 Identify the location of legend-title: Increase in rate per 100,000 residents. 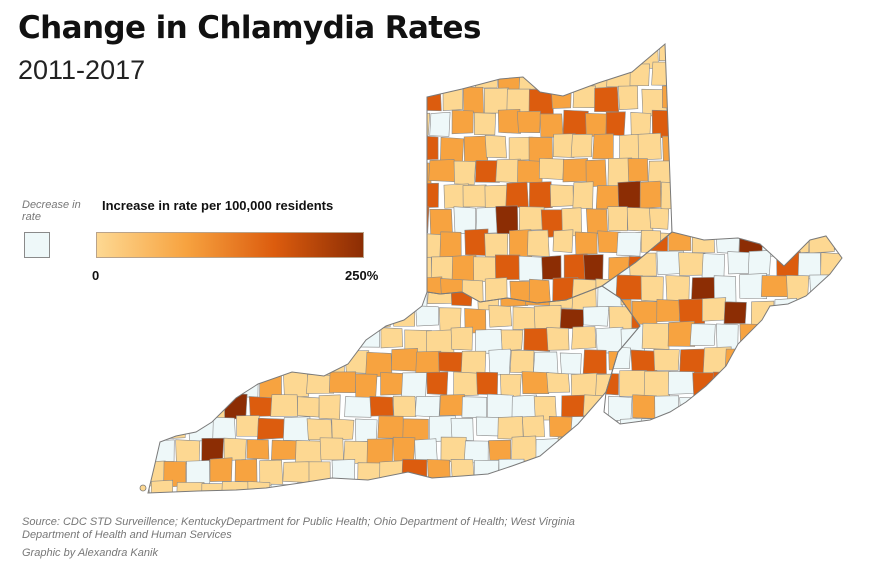
(218, 205).